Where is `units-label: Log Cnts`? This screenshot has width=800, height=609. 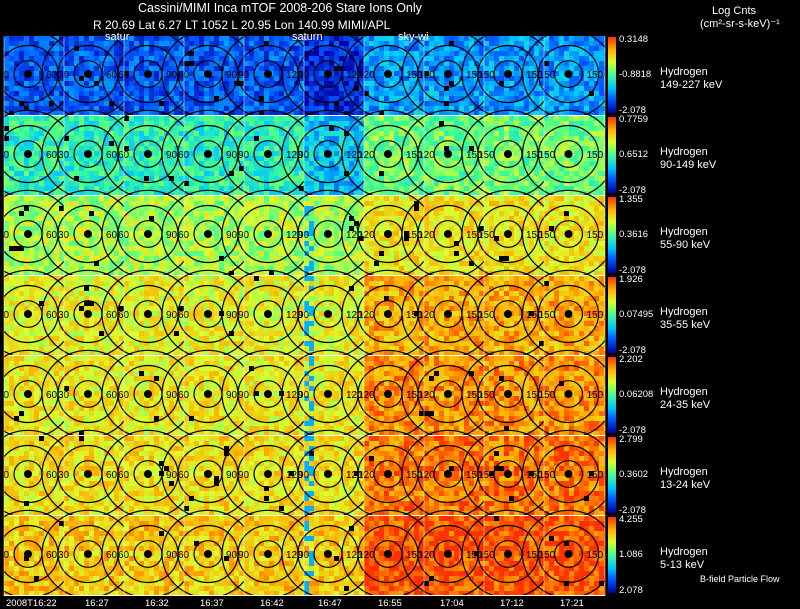 units-label: Log Cnts is located at coordinates (734, 11).